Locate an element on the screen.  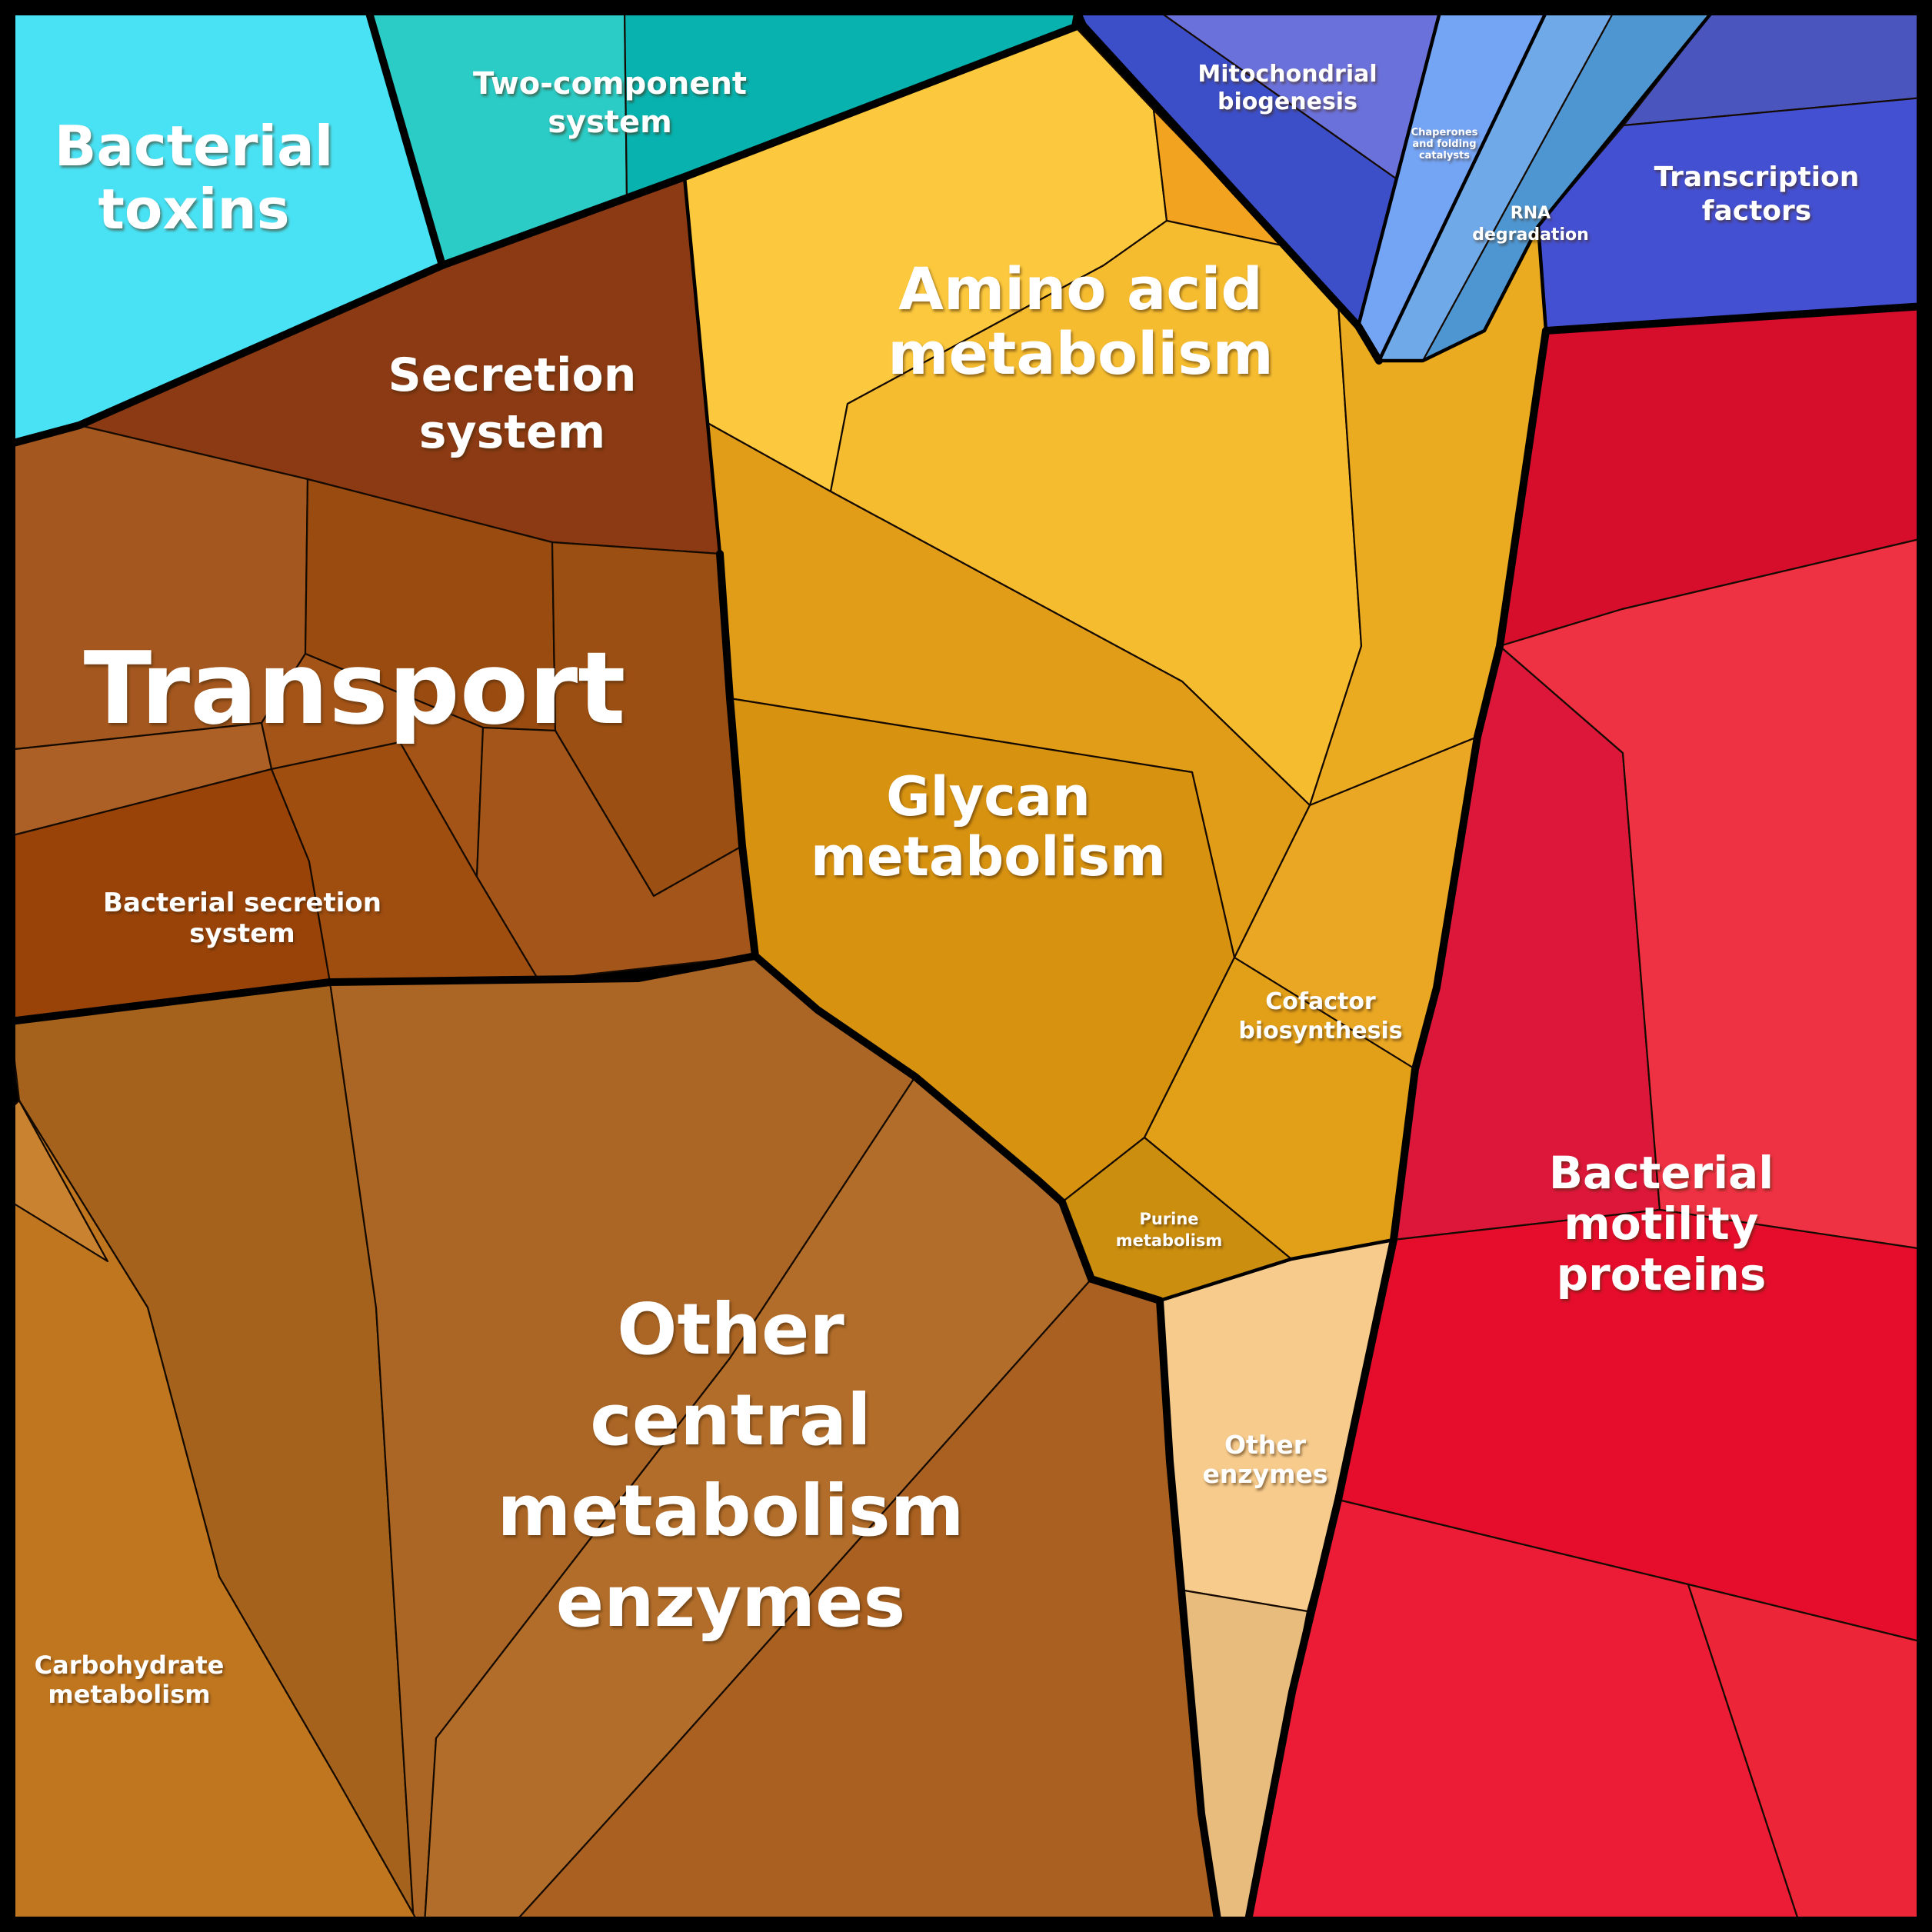
label-mitochondrial-biogenesis: Mitochondrial biogenesis is located at coordinates (1287, 88).